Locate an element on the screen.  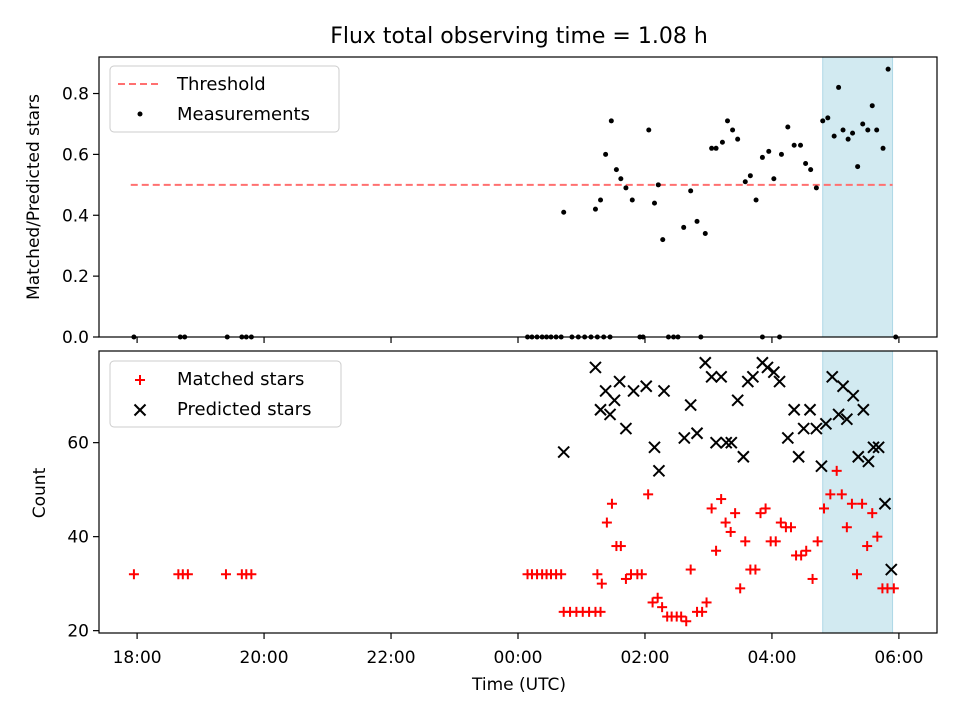
x-tick-label: 18:00 is located at coordinates (137, 658).